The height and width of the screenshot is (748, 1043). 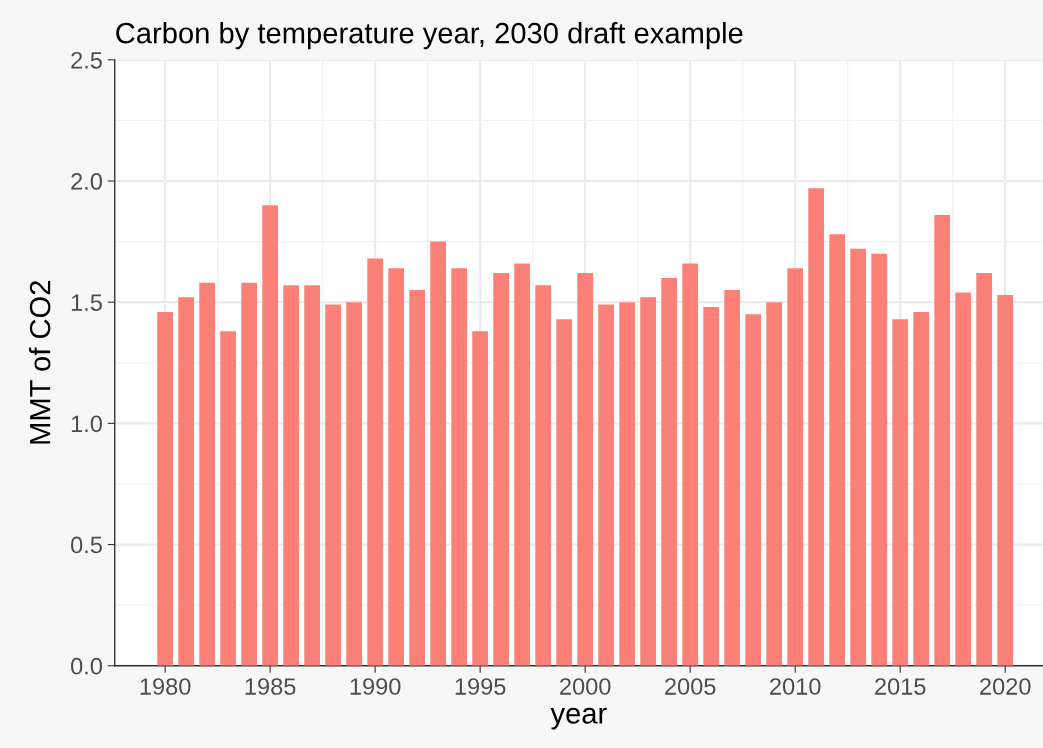 I want to click on y-tick-label: 0.0, so click(x=86, y=666).